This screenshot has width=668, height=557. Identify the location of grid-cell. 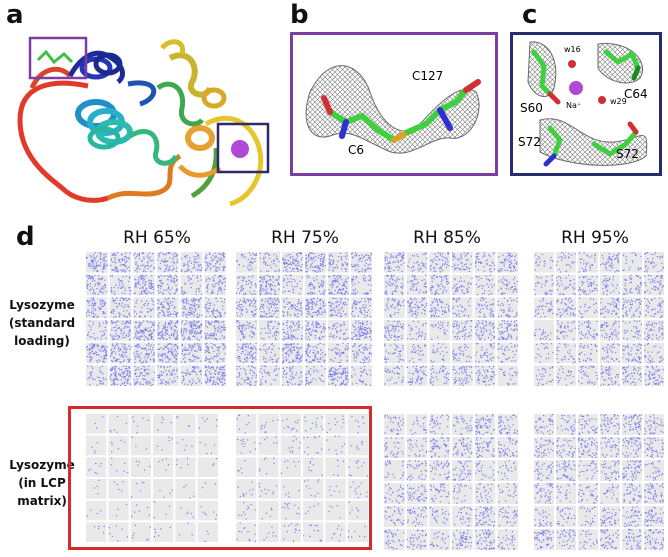
(144, 353).